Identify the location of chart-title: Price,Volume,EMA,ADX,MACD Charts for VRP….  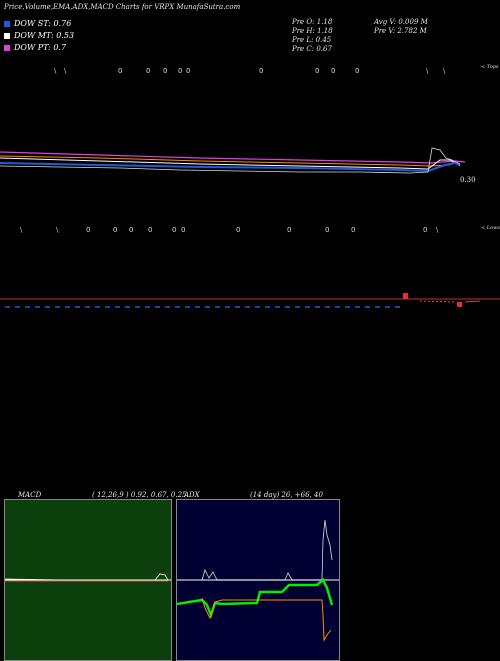
(122, 7).